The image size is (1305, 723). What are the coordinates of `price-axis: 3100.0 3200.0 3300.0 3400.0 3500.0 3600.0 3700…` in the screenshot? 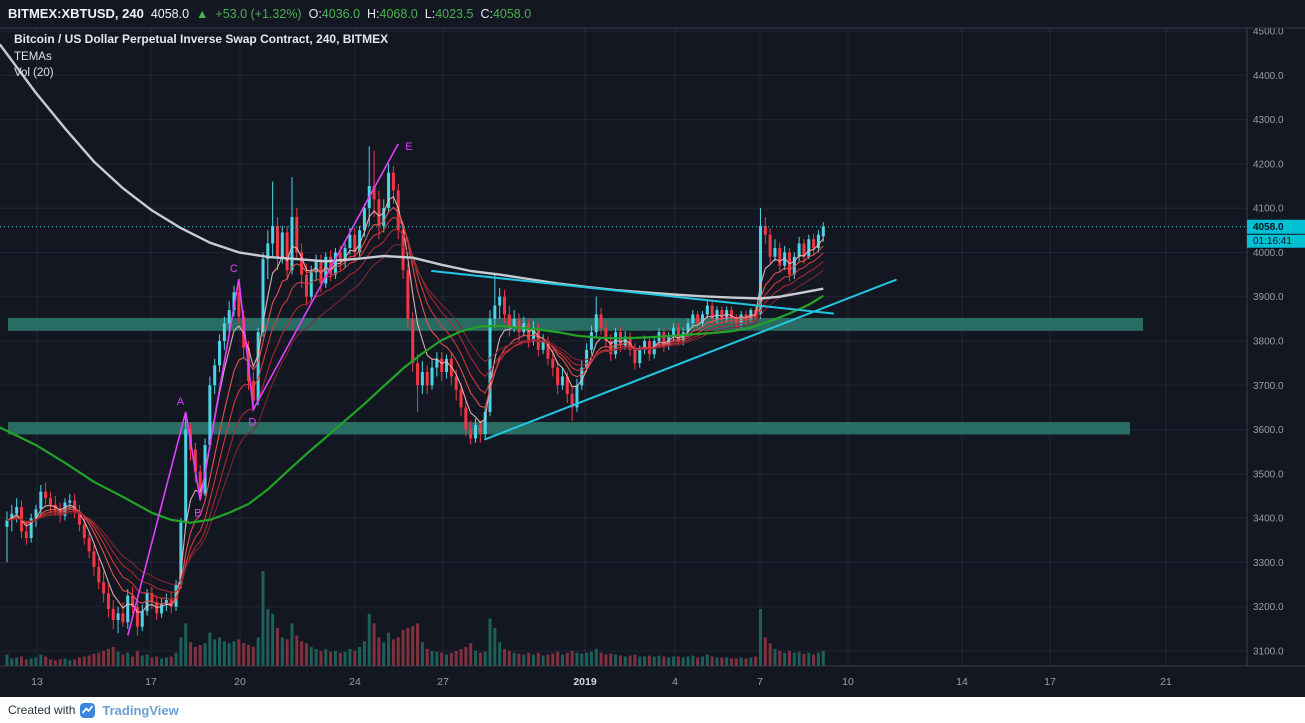 It's located at (1275, 362).